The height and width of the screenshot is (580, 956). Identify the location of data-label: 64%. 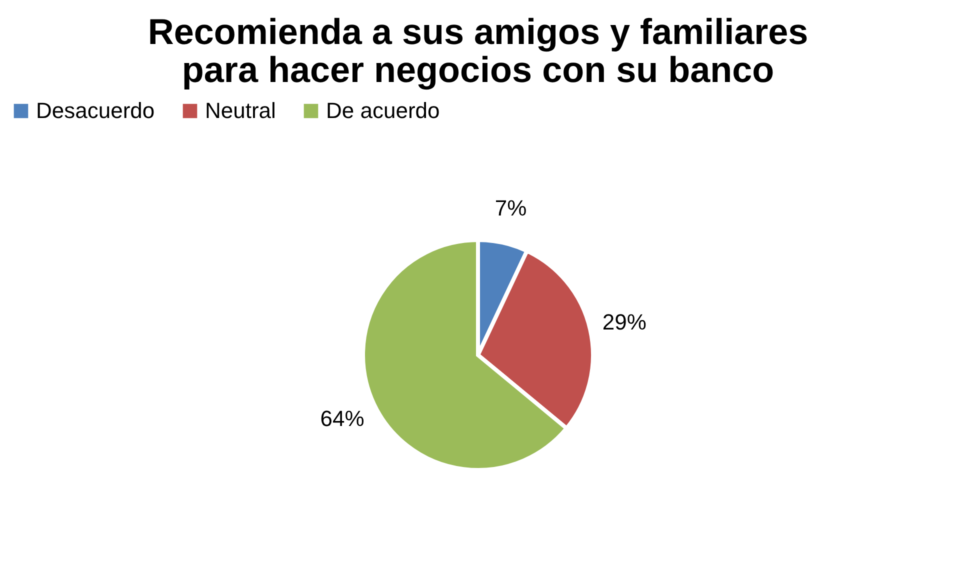
(342, 418).